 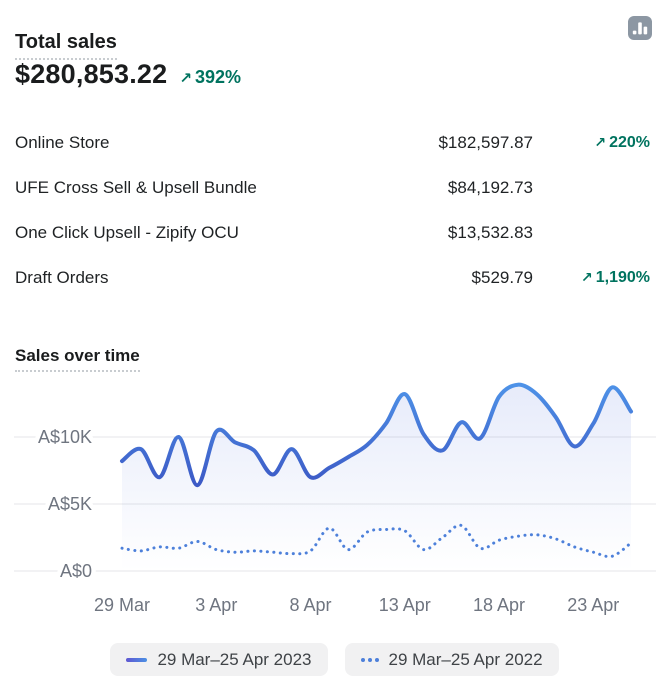 I want to click on channel-label: UFE Cross Sell & Upsell Bundle, so click(x=136, y=187).